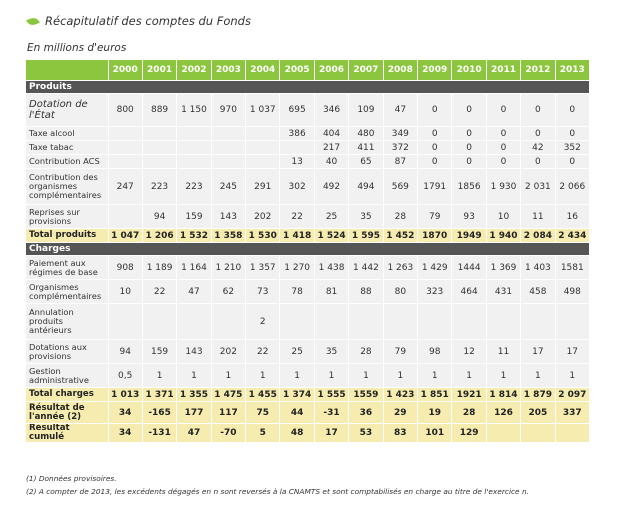 The image size is (640, 512). Describe the element at coordinates (263, 433) in the screenshot. I see `table-cell: 5` at that location.